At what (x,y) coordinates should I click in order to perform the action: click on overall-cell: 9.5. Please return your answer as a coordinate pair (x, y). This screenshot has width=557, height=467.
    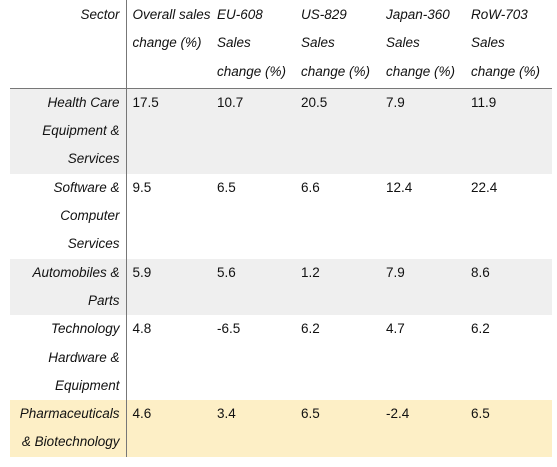
    Looking at the image, I should click on (168, 216).